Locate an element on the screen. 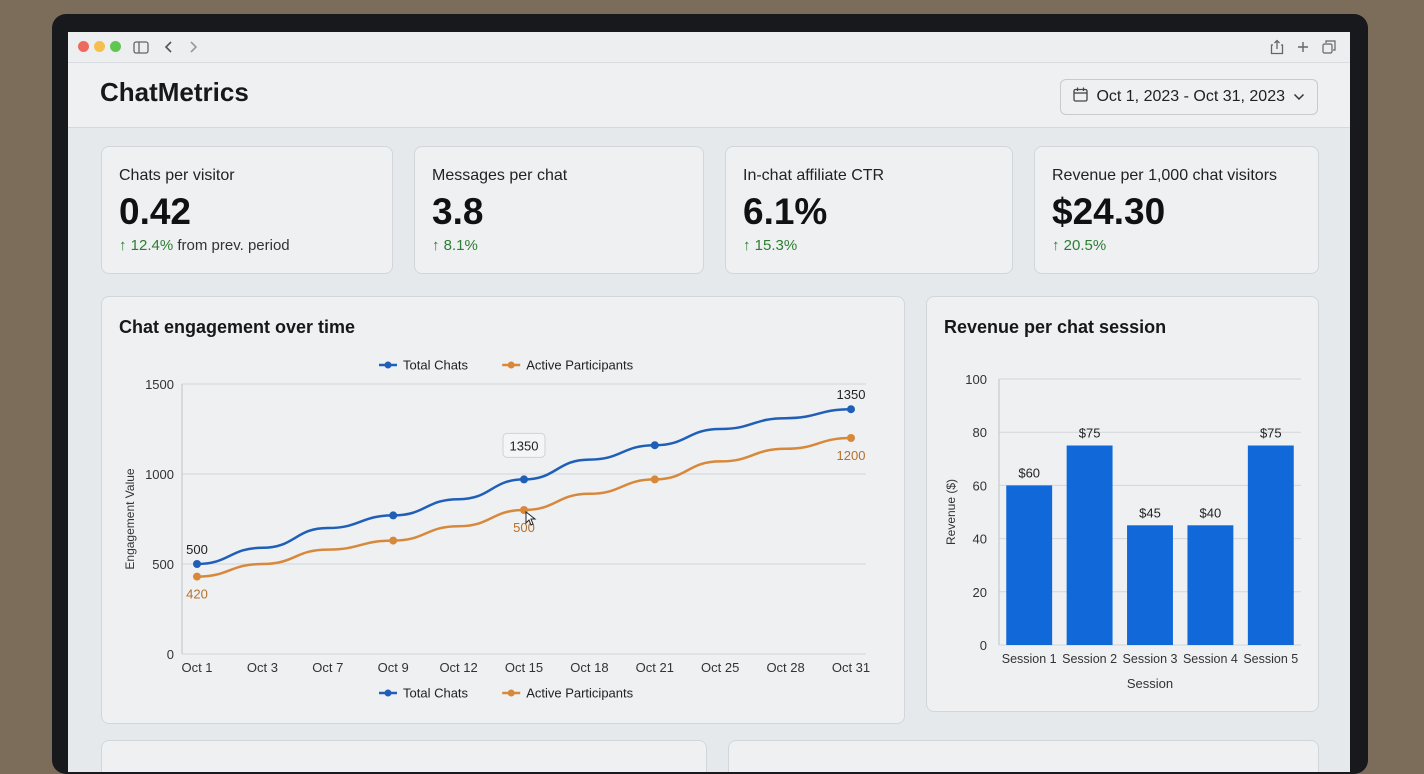 The width and height of the screenshot is (1424, 774). x-tick-label: Oct 21 is located at coordinates (655, 667).